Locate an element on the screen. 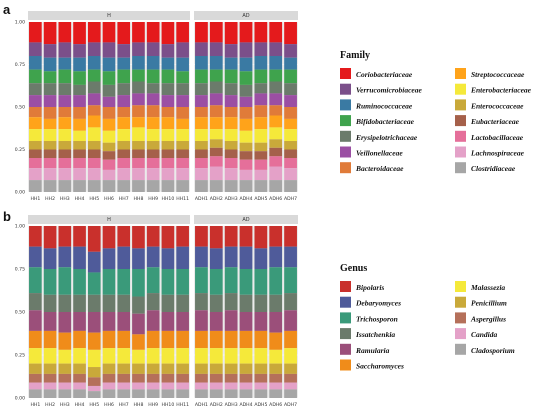 This screenshot has width=550, height=420. x-tick-label: HH10 is located at coordinates (168, 405).